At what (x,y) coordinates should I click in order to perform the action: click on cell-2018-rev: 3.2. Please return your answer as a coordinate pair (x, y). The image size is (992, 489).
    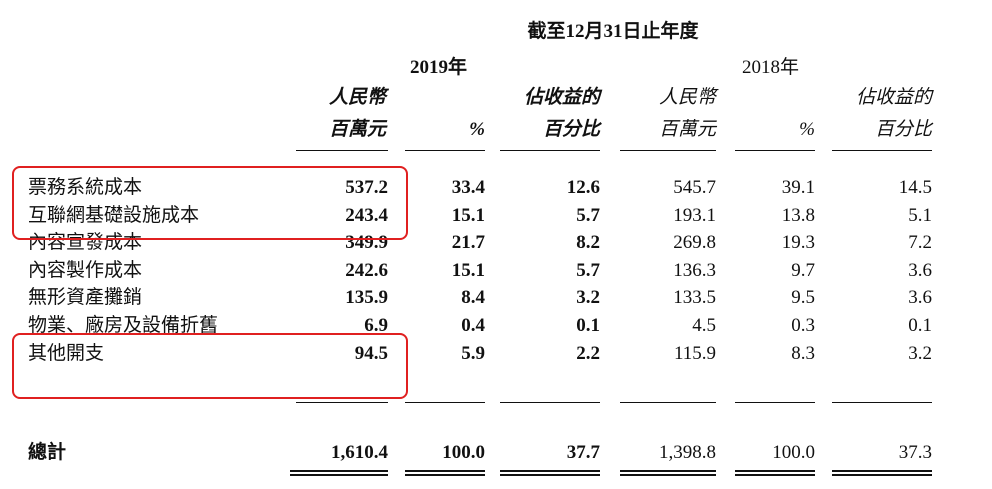
    Looking at the image, I should click on (920, 353).